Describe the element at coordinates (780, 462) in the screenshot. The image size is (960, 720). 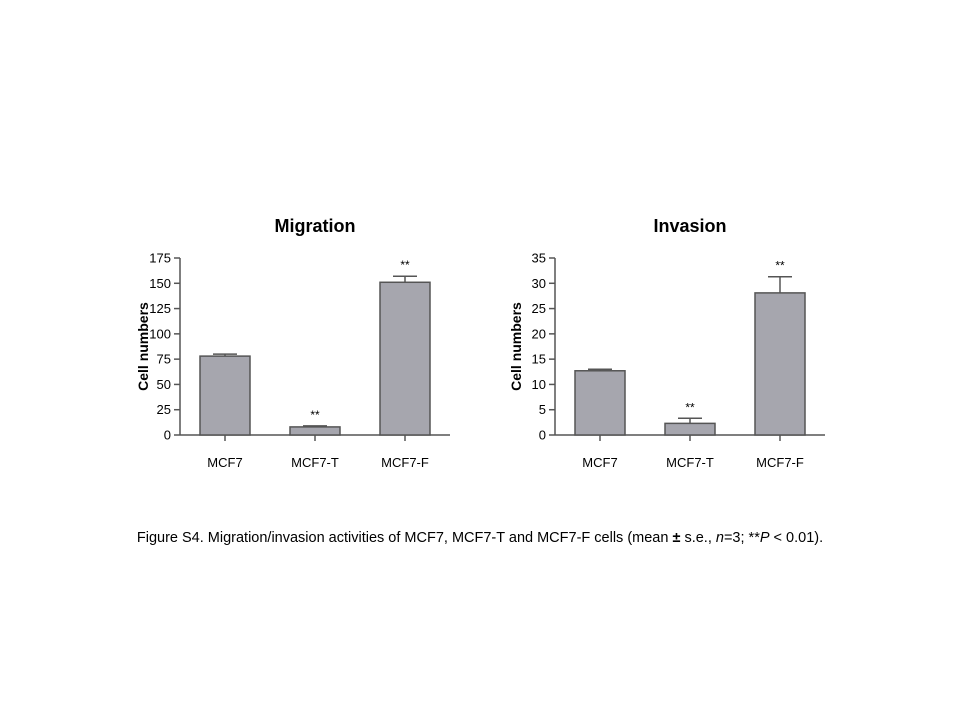
I see `invasion-category-label: MCF7-F` at that location.